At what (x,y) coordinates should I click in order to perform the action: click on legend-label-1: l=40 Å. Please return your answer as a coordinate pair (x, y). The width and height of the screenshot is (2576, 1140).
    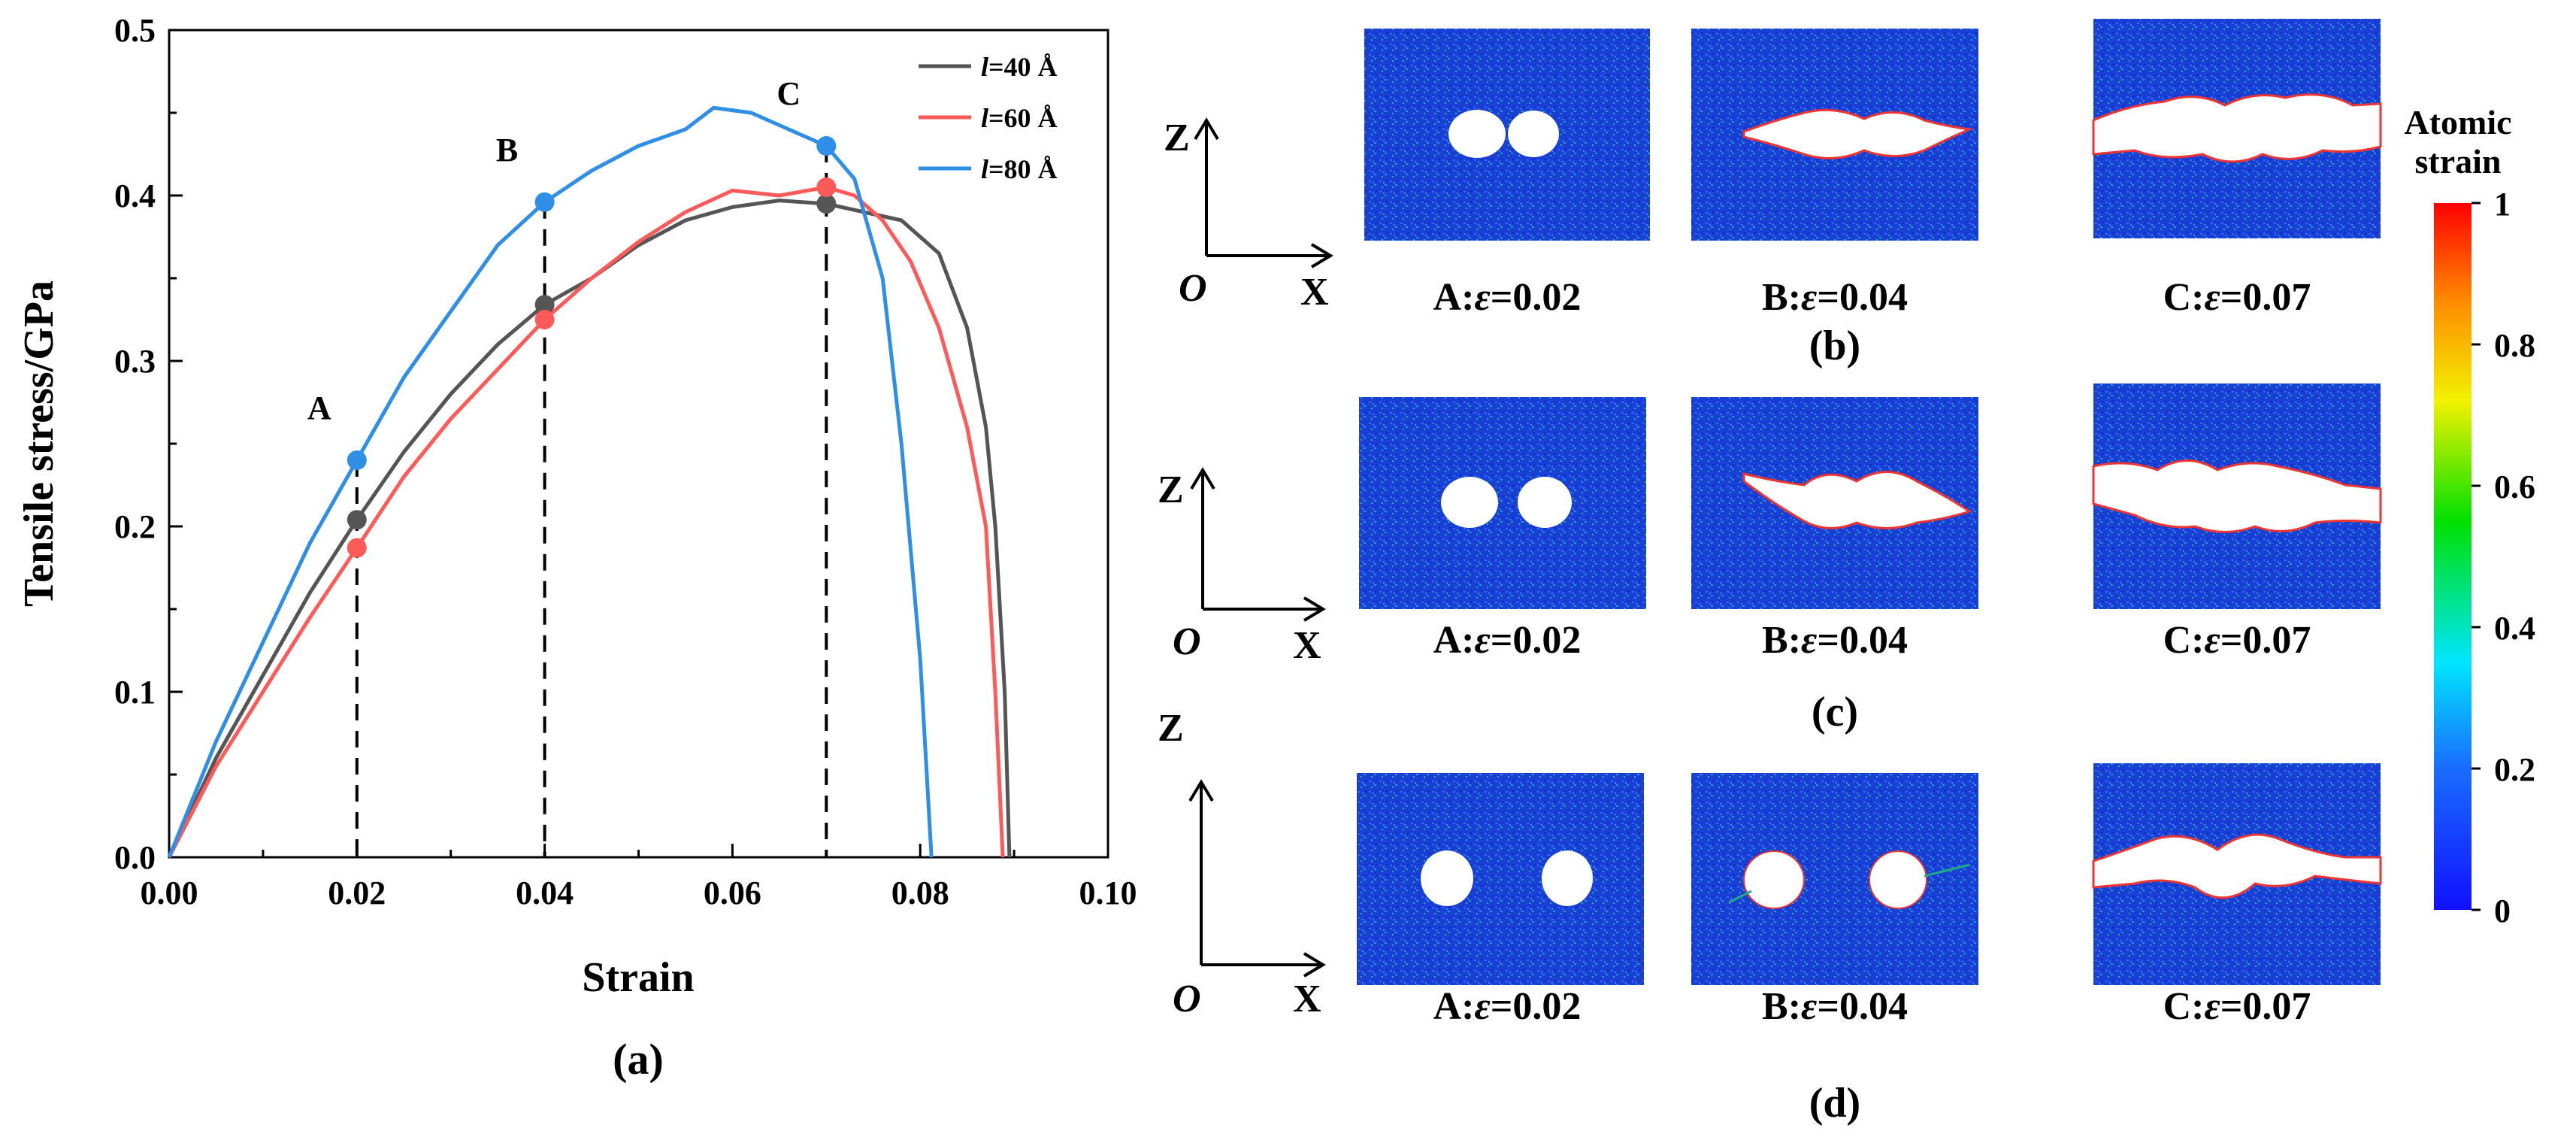
    Looking at the image, I should click on (1019, 67).